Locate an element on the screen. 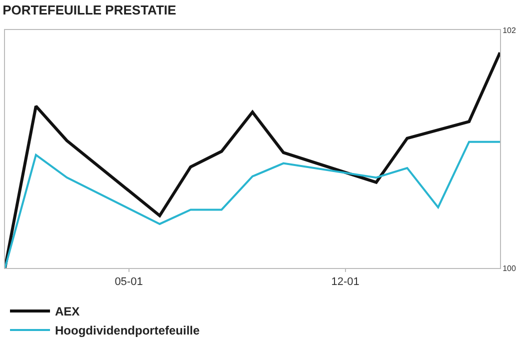 The height and width of the screenshot is (350, 525). legend-label: Hoogdividendportefeuille is located at coordinates (127, 331).